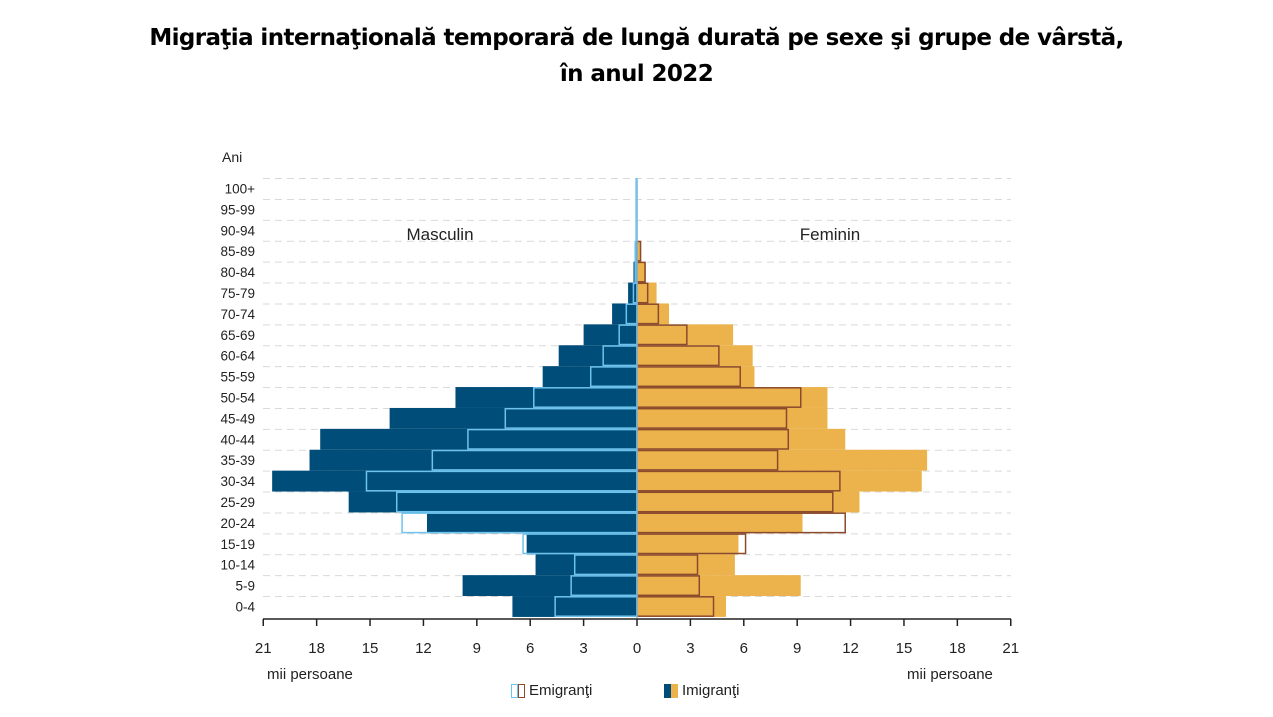 This screenshot has height=717, width=1273. I want to click on y-tick-label: 0-4, so click(245, 607).